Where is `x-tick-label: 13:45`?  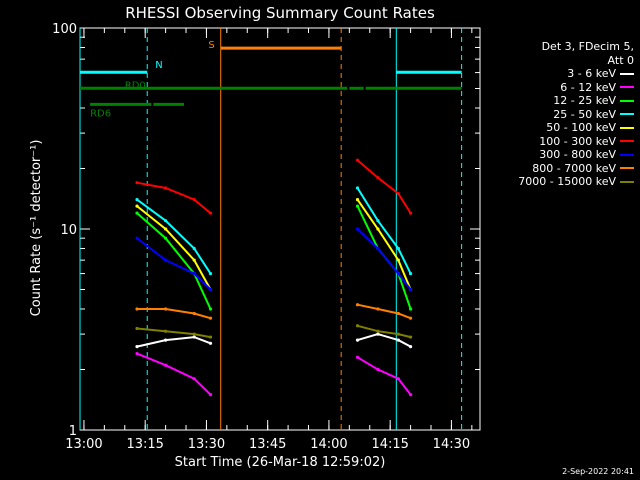 x-tick-label: 13:45 is located at coordinates (267, 444).